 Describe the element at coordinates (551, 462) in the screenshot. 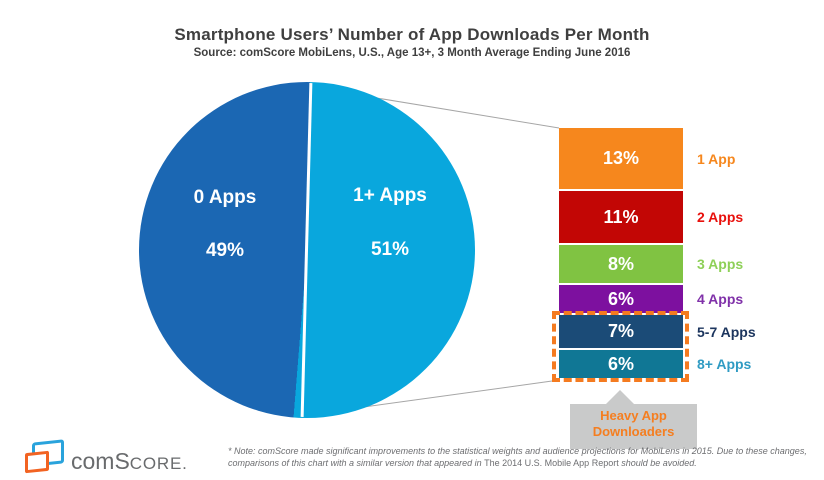

I see `footnote-report-title: The 2014 U.S. Mobile App Report` at that location.